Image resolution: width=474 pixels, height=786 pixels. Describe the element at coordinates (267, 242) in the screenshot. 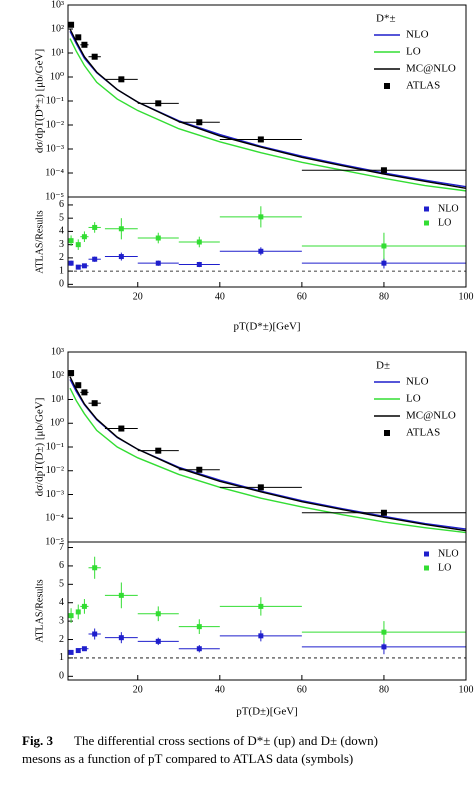

I see `frame` at that location.